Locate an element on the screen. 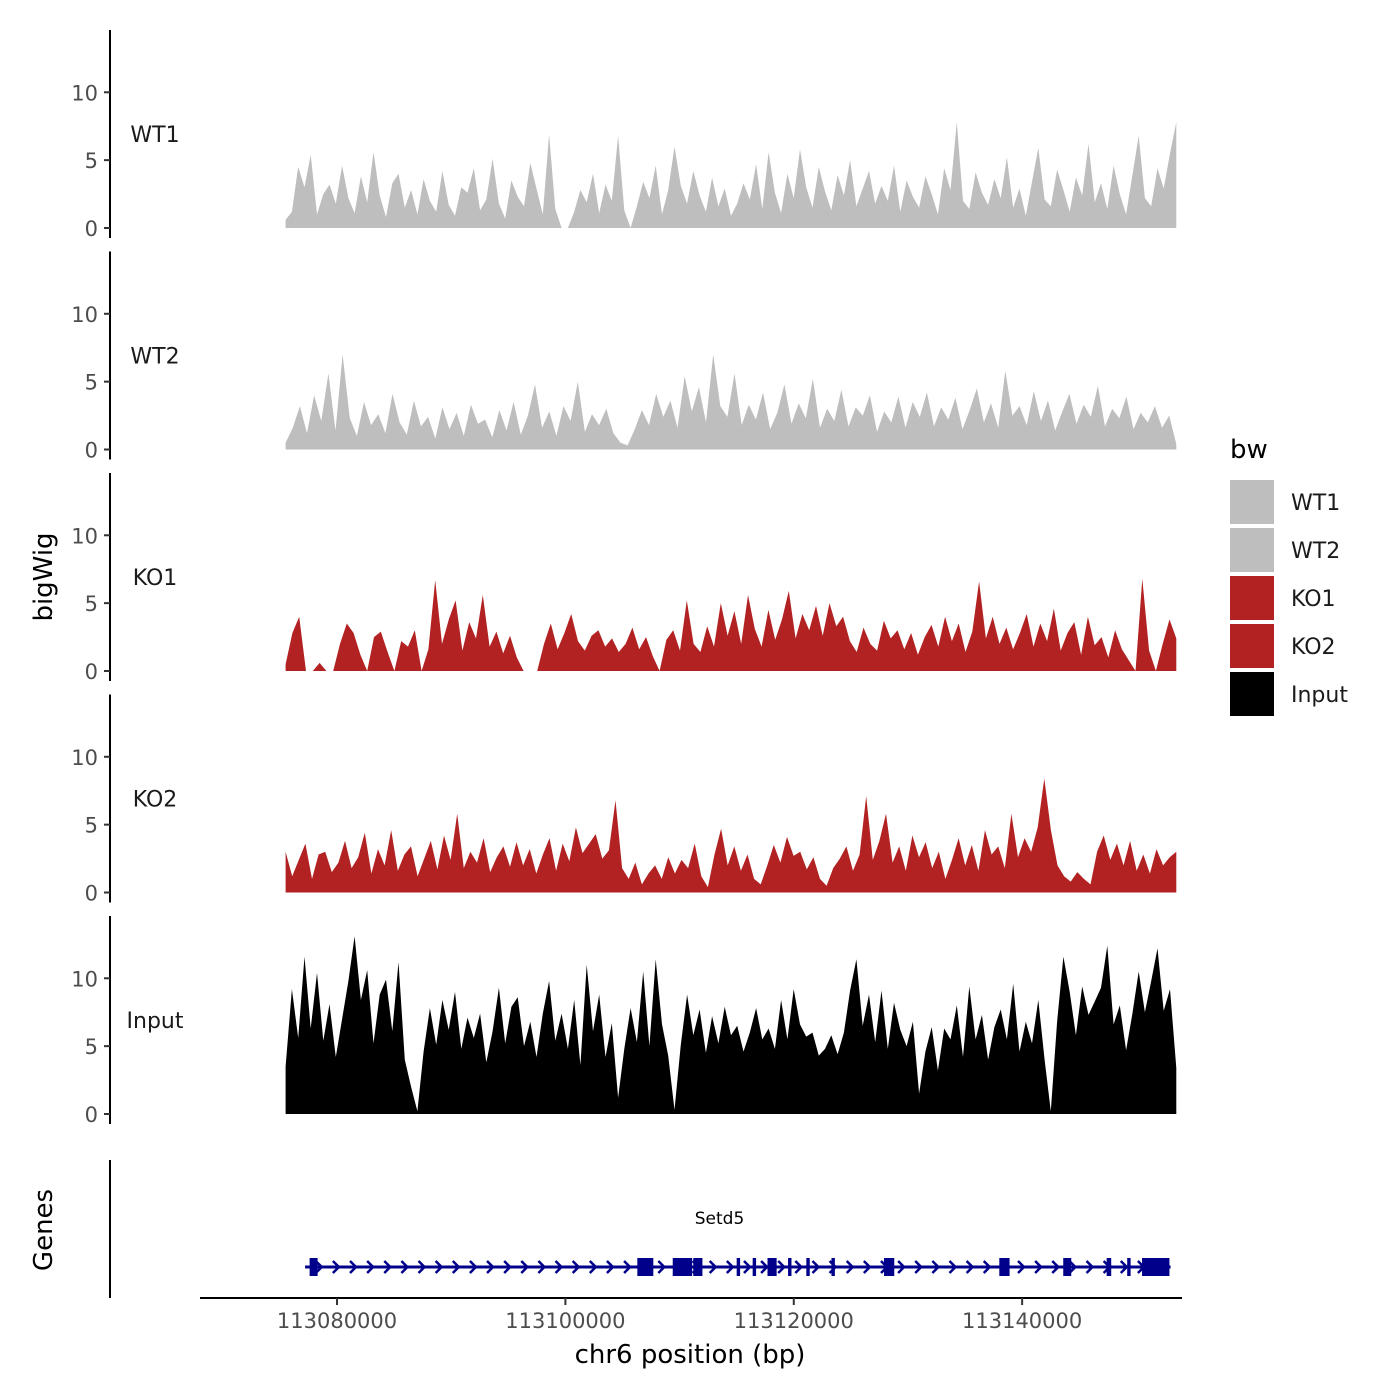  gene-track-title: Genes is located at coordinates (44, 1230).